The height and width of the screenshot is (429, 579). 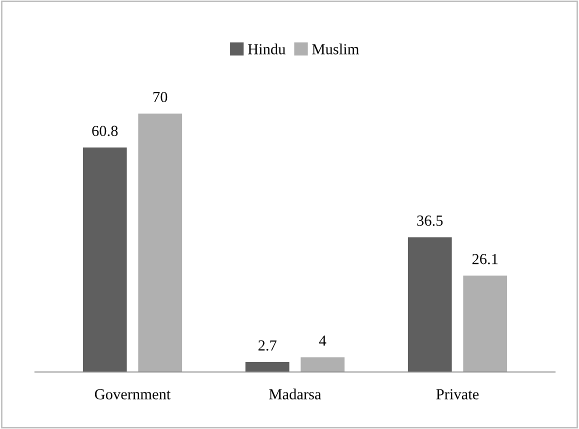 I want to click on x-tick-label: Government, so click(x=132, y=394).